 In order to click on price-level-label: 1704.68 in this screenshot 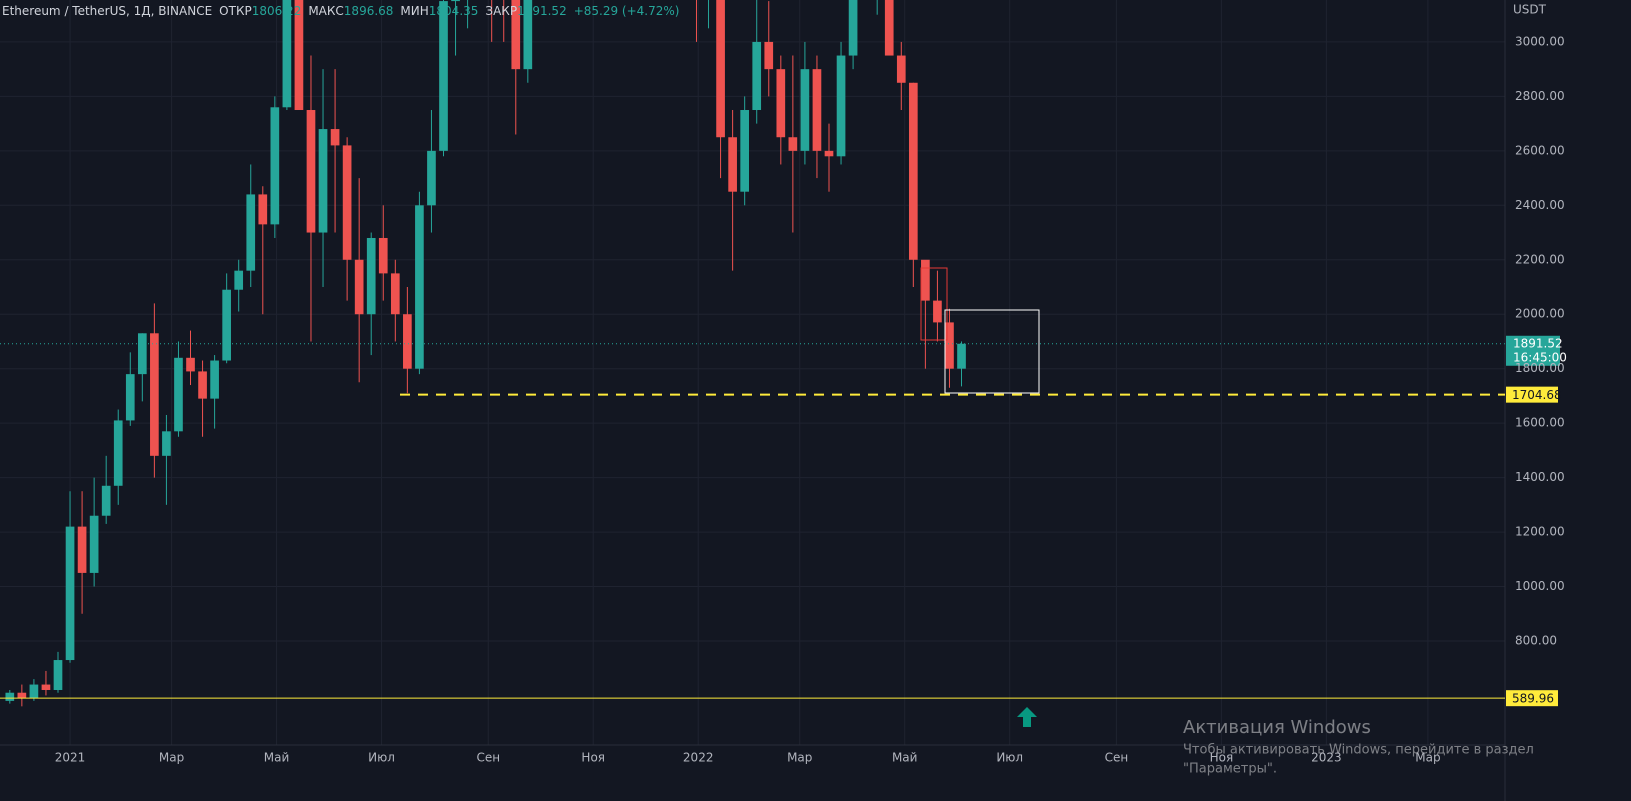, I will do `click(1537, 395)`.